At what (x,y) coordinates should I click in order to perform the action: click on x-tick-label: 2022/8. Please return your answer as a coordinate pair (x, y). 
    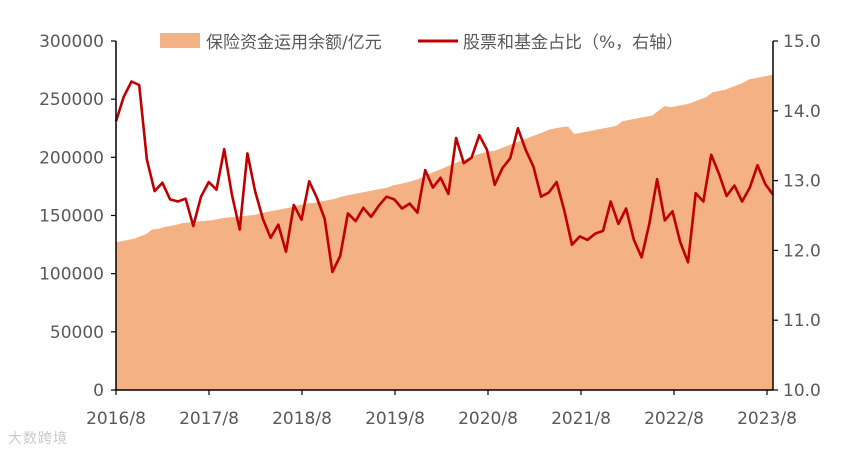
    Looking at the image, I should click on (674, 419).